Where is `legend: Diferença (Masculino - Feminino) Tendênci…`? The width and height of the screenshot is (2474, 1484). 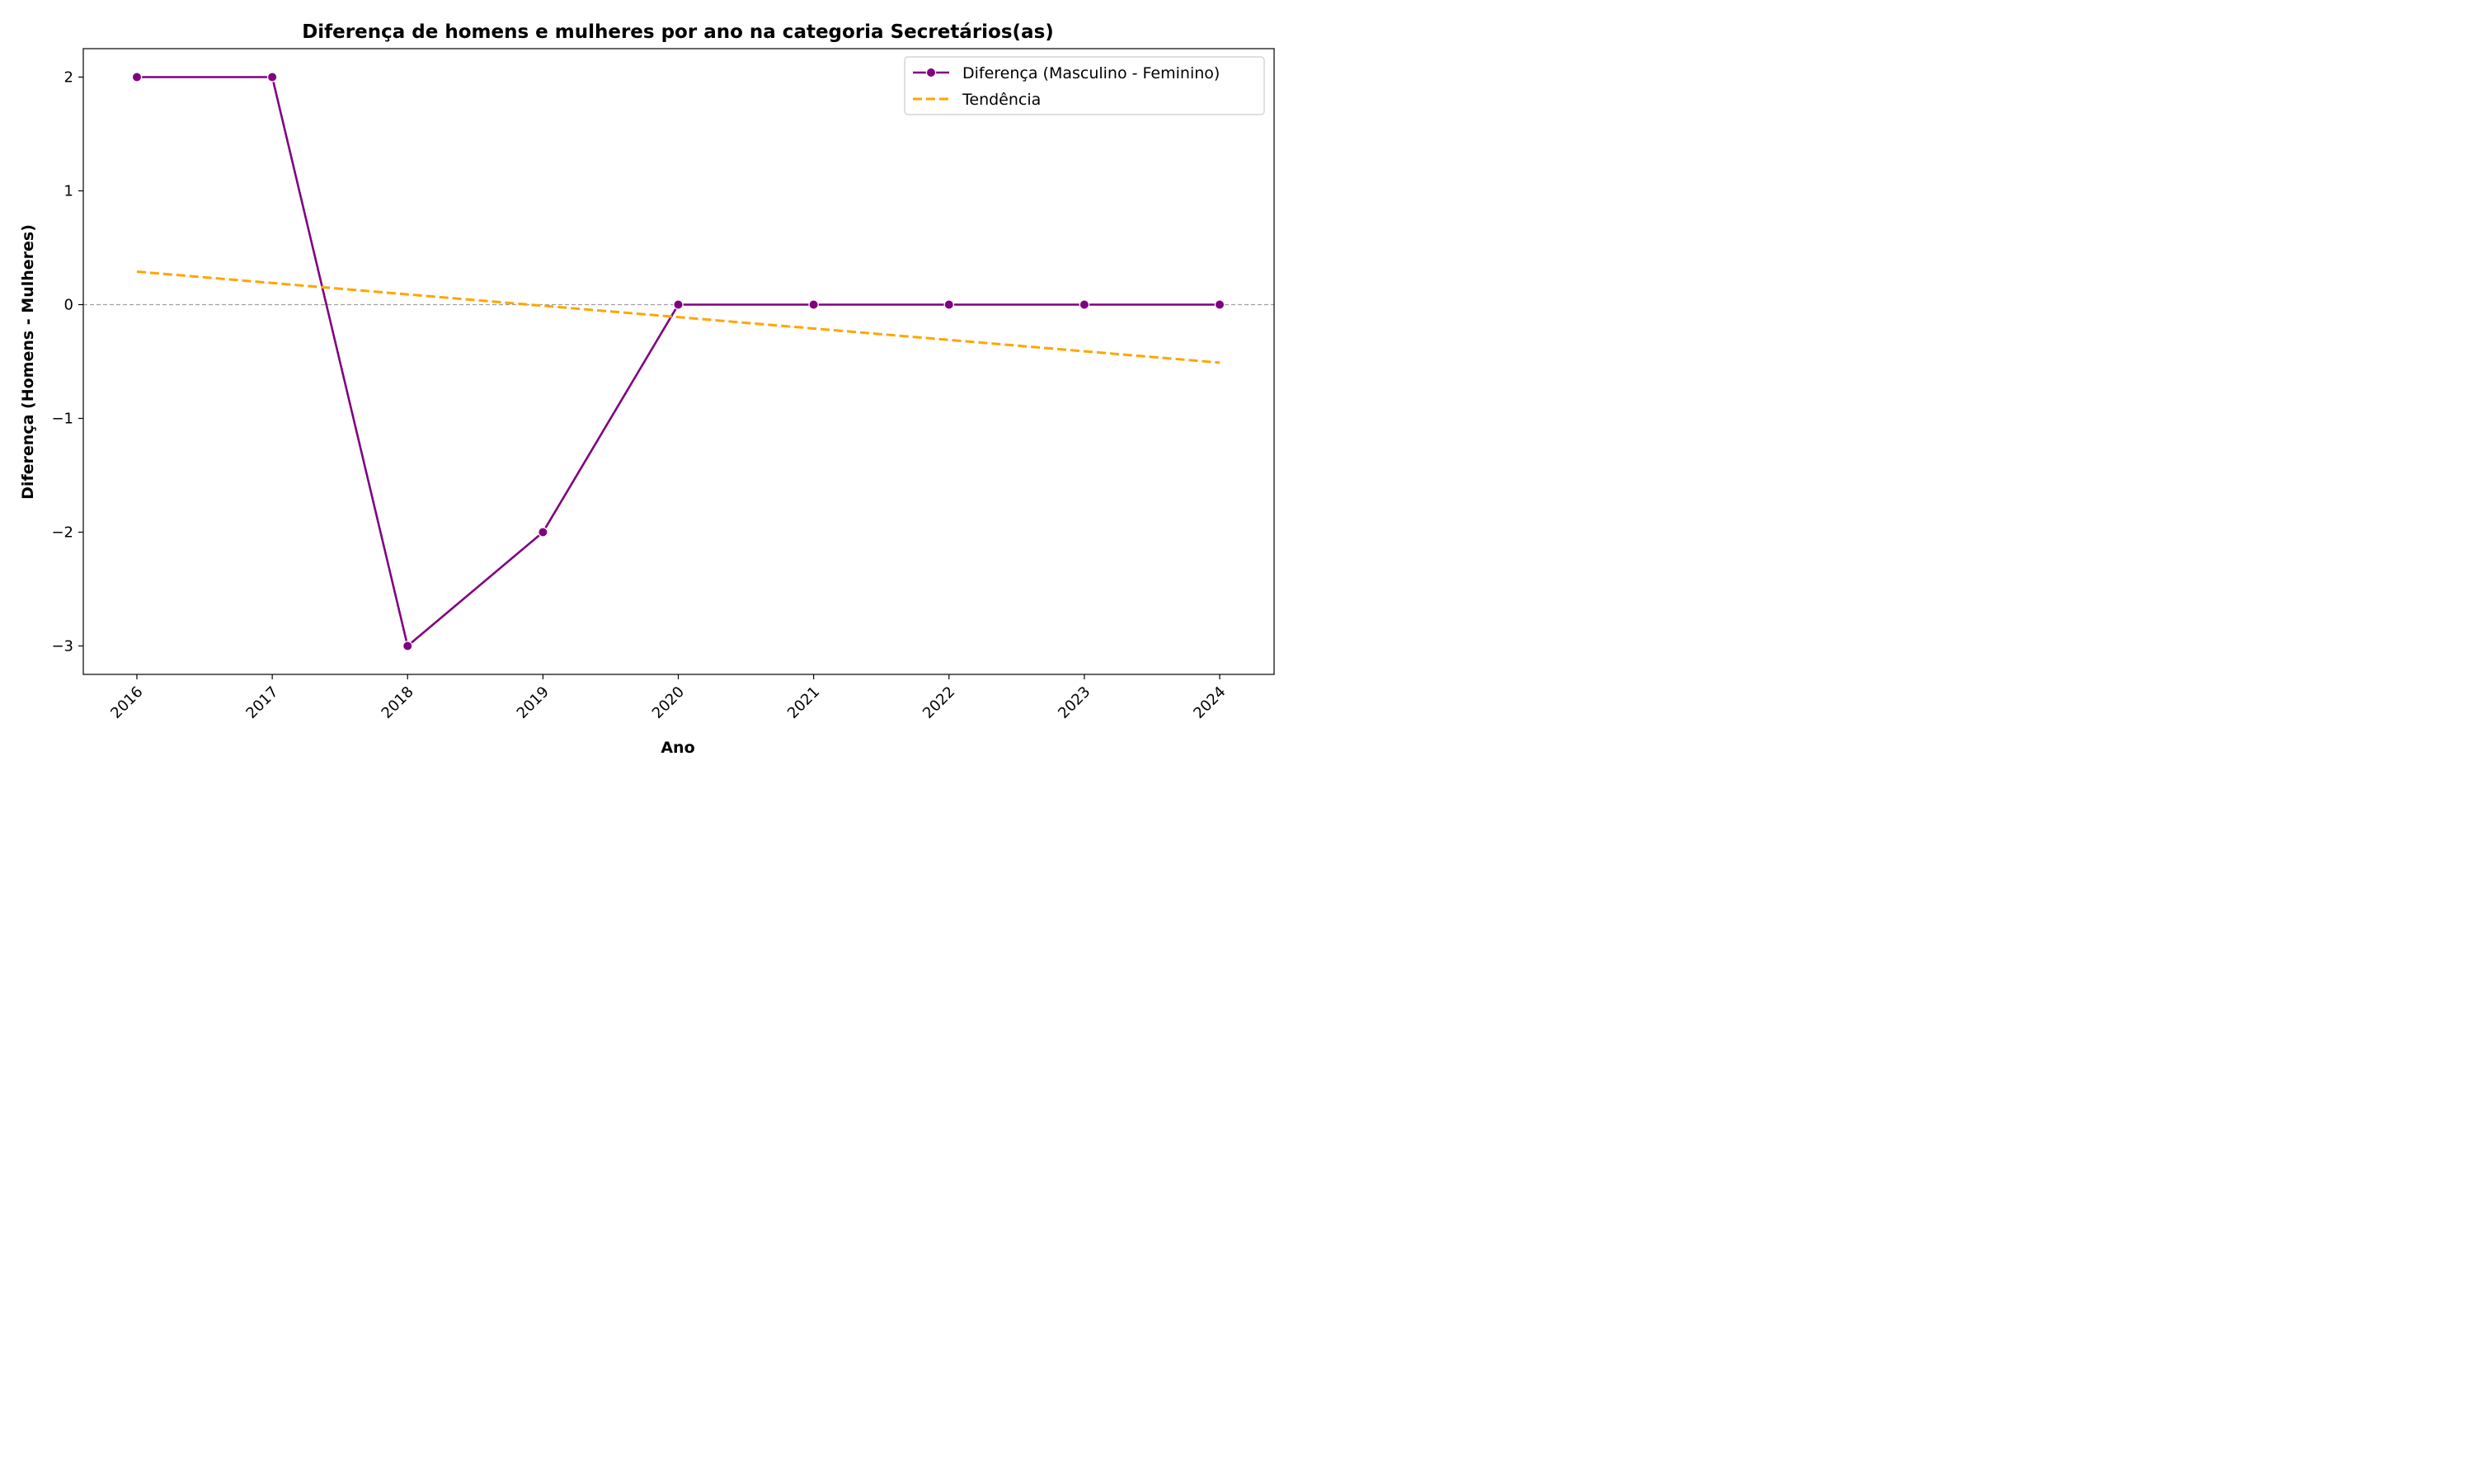
legend: Diferença (Masculino - Feminino) Tendênci… is located at coordinates (1084, 85).